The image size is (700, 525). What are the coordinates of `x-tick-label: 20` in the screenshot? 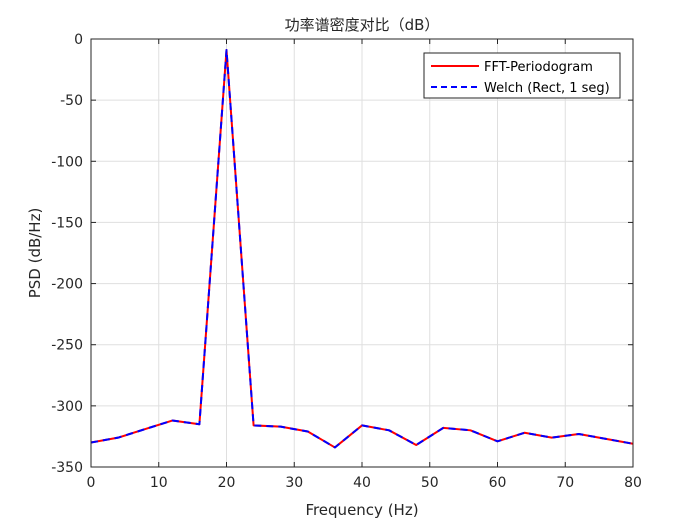 It's located at (227, 483).